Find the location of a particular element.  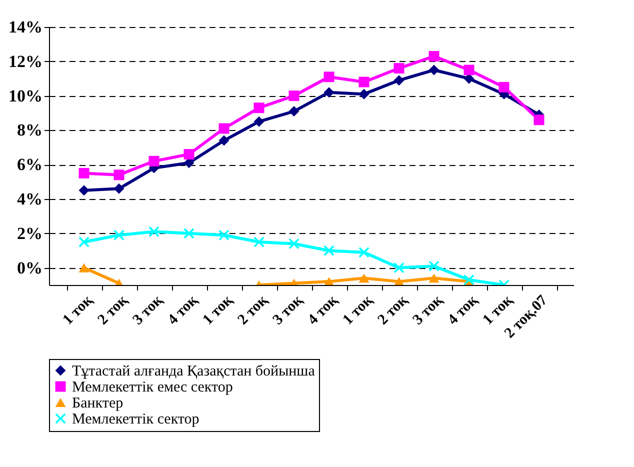

legend-label: Тұтастай алғанда Қазақстан бойынша is located at coordinates (194, 372).